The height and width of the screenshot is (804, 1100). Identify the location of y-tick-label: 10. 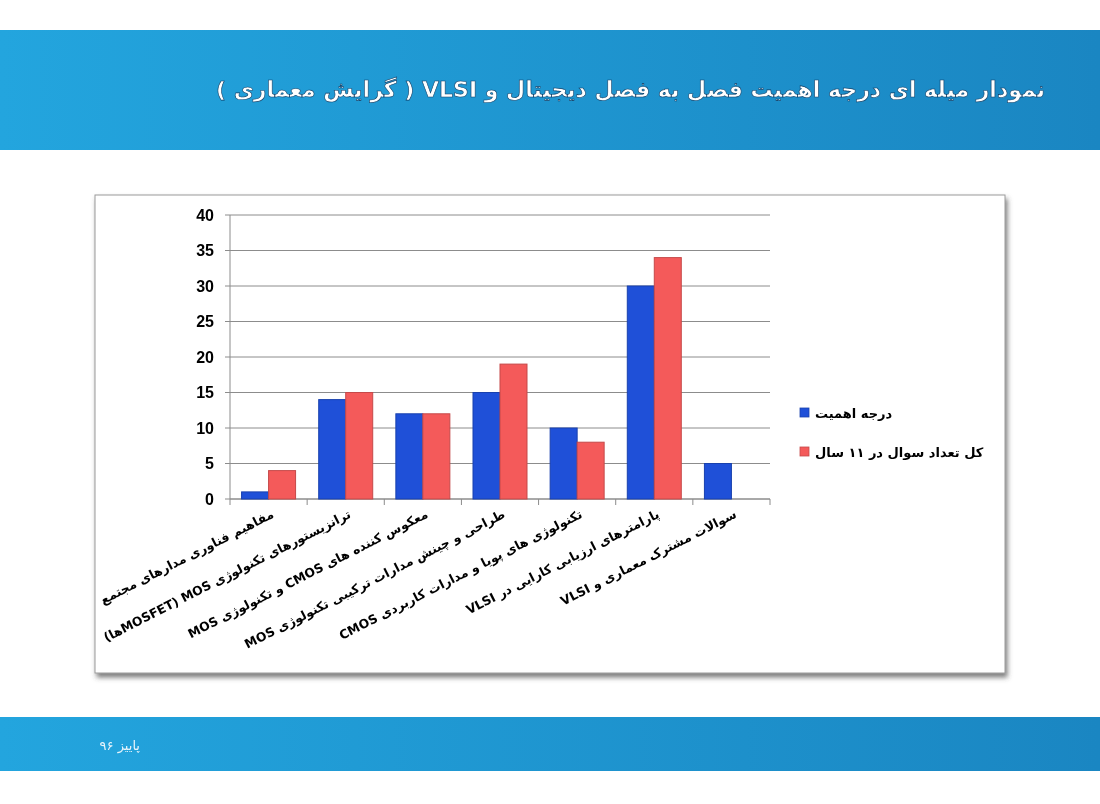
(205, 428).